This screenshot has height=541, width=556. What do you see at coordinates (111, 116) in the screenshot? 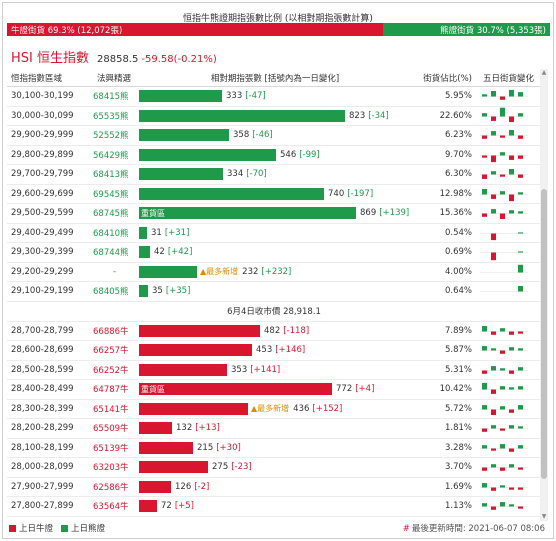
I see `row-code-link: 65535熊` at bounding box center [111, 116].